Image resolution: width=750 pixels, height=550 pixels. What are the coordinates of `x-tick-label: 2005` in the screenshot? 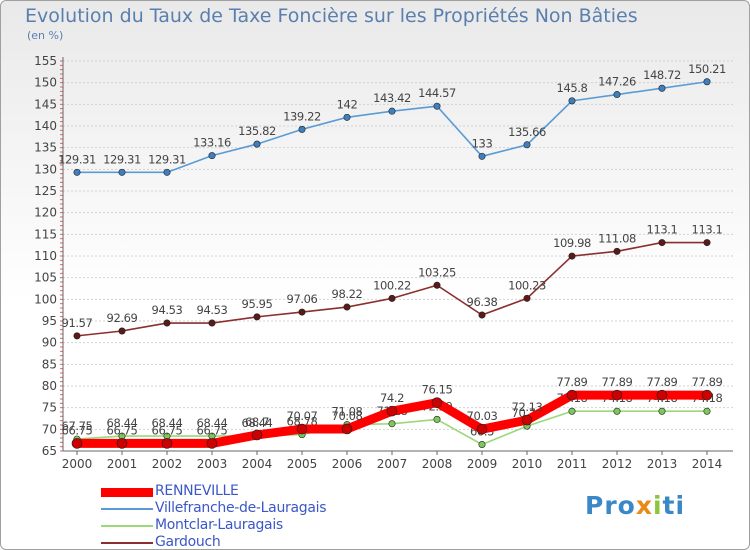 It's located at (302, 464).